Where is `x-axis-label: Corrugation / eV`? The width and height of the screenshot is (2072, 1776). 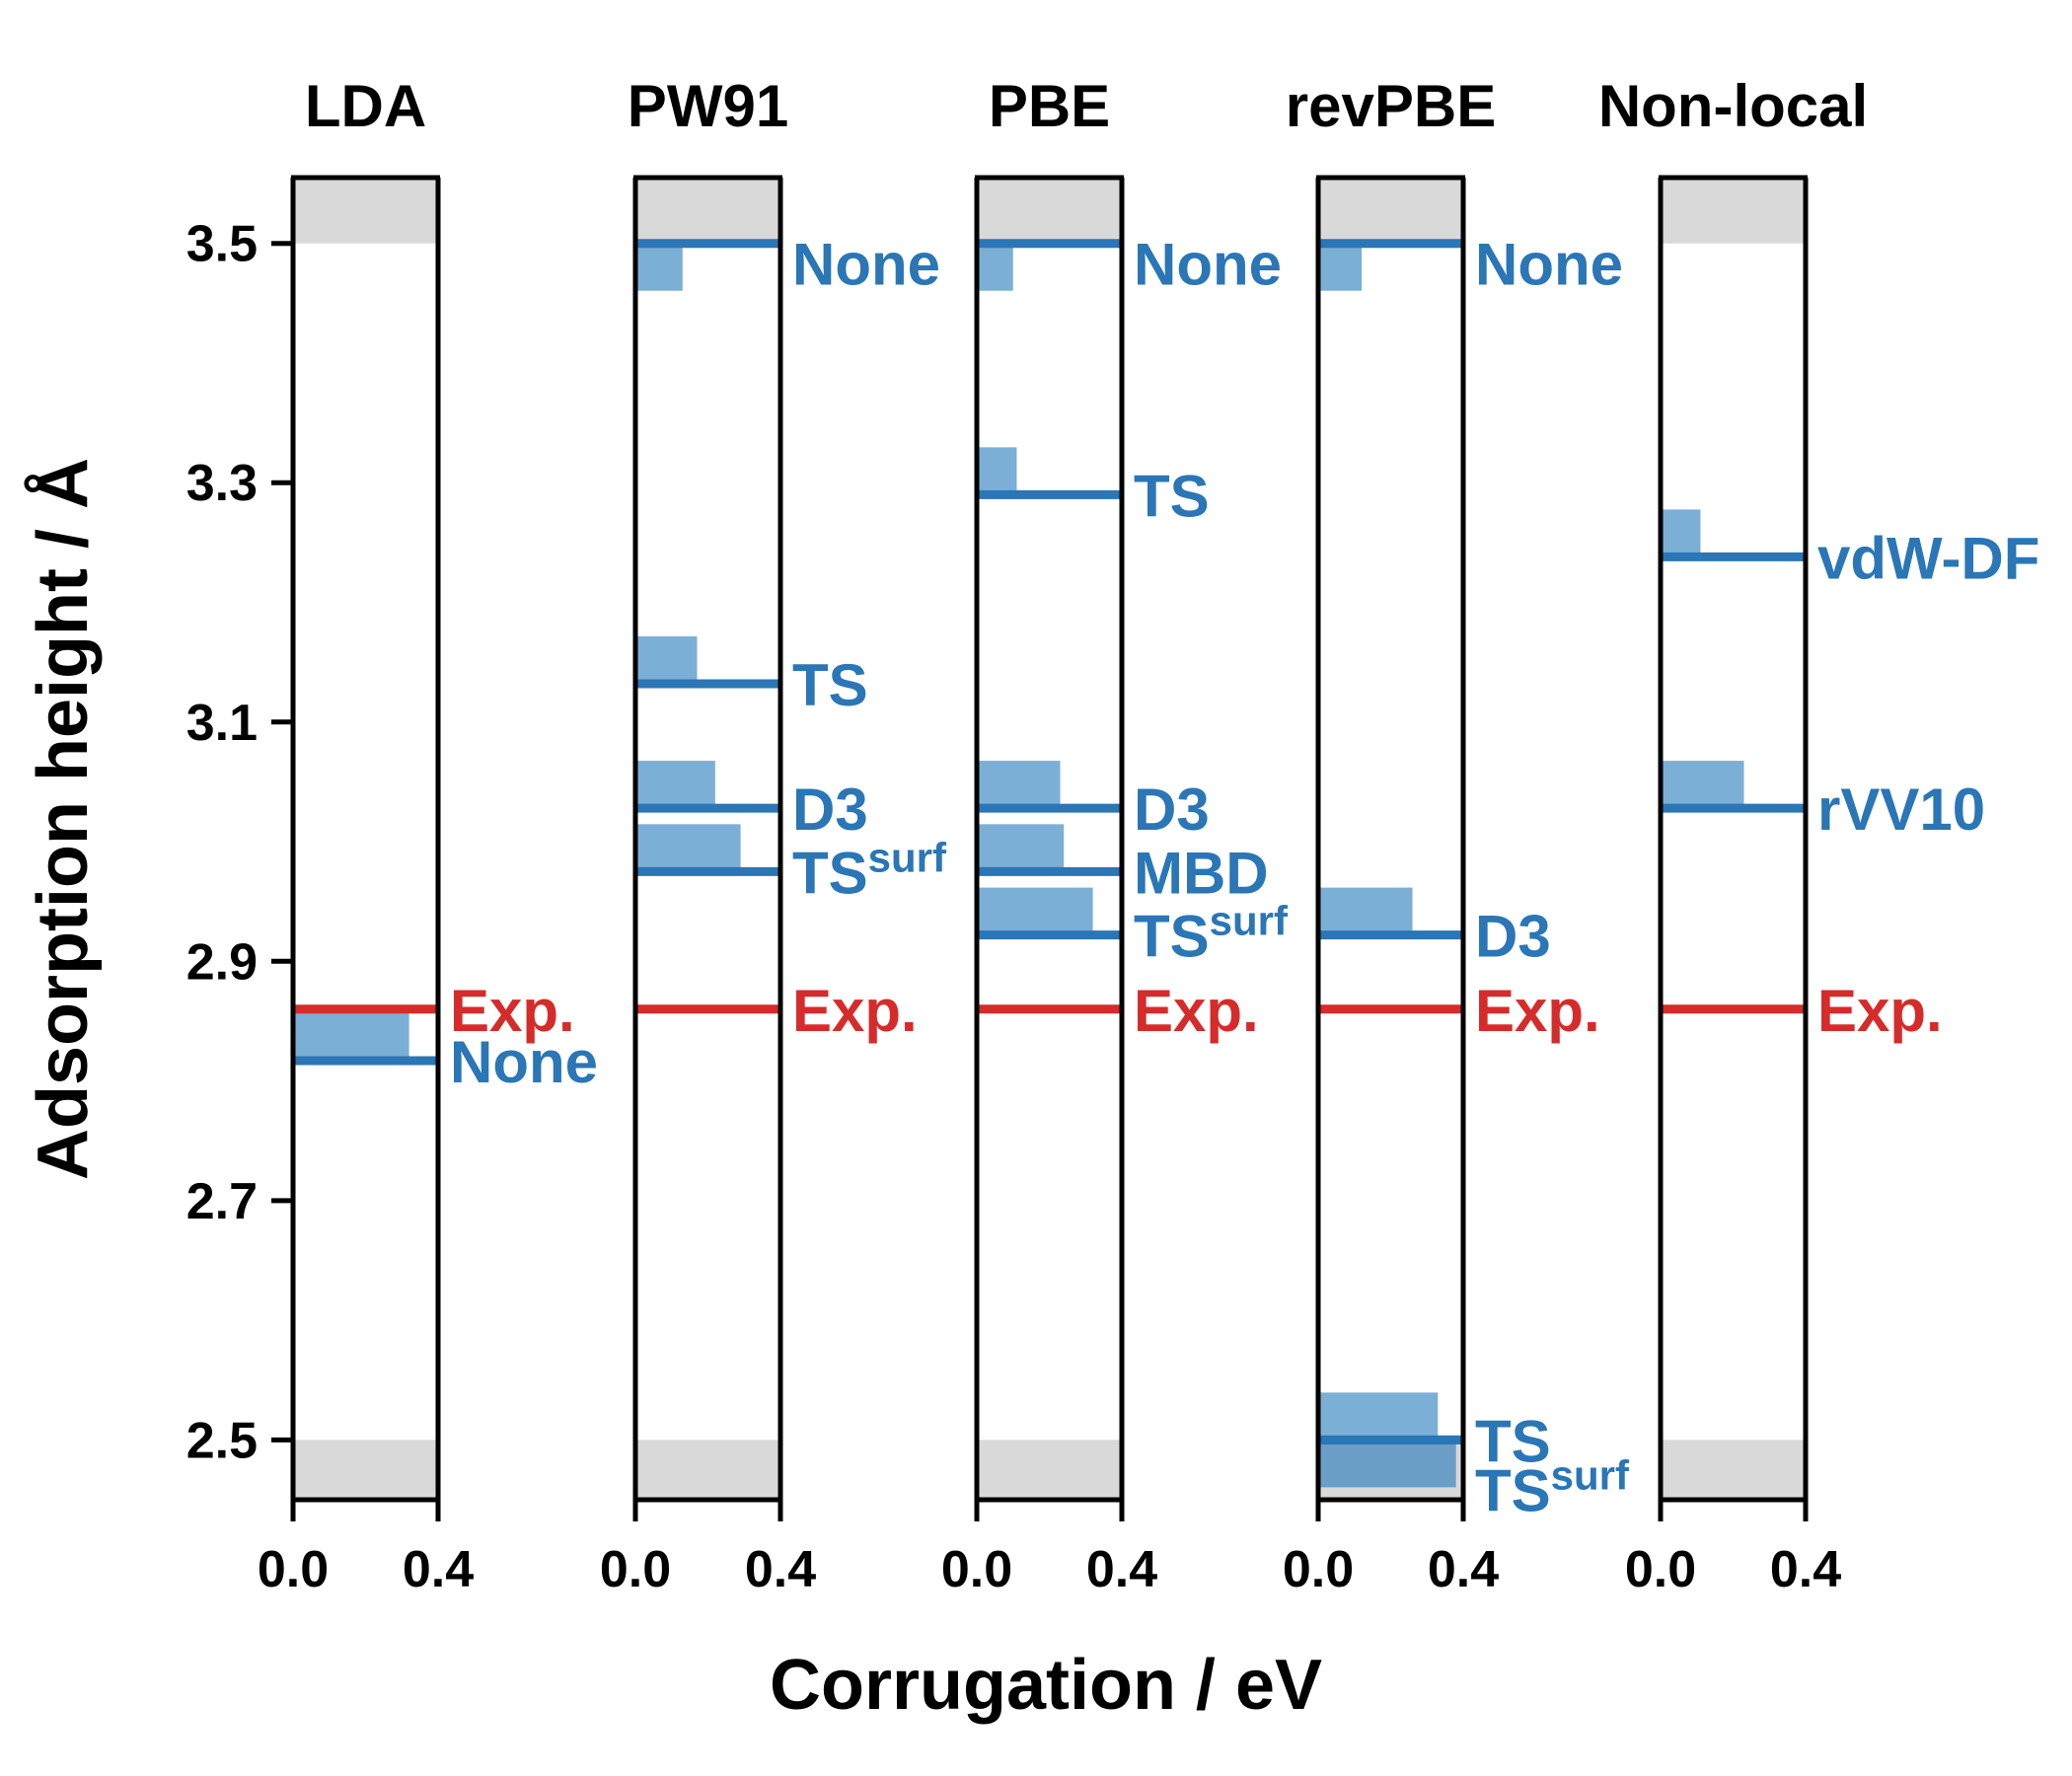 x-axis-label: Corrugation / eV is located at coordinates (1046, 1685).